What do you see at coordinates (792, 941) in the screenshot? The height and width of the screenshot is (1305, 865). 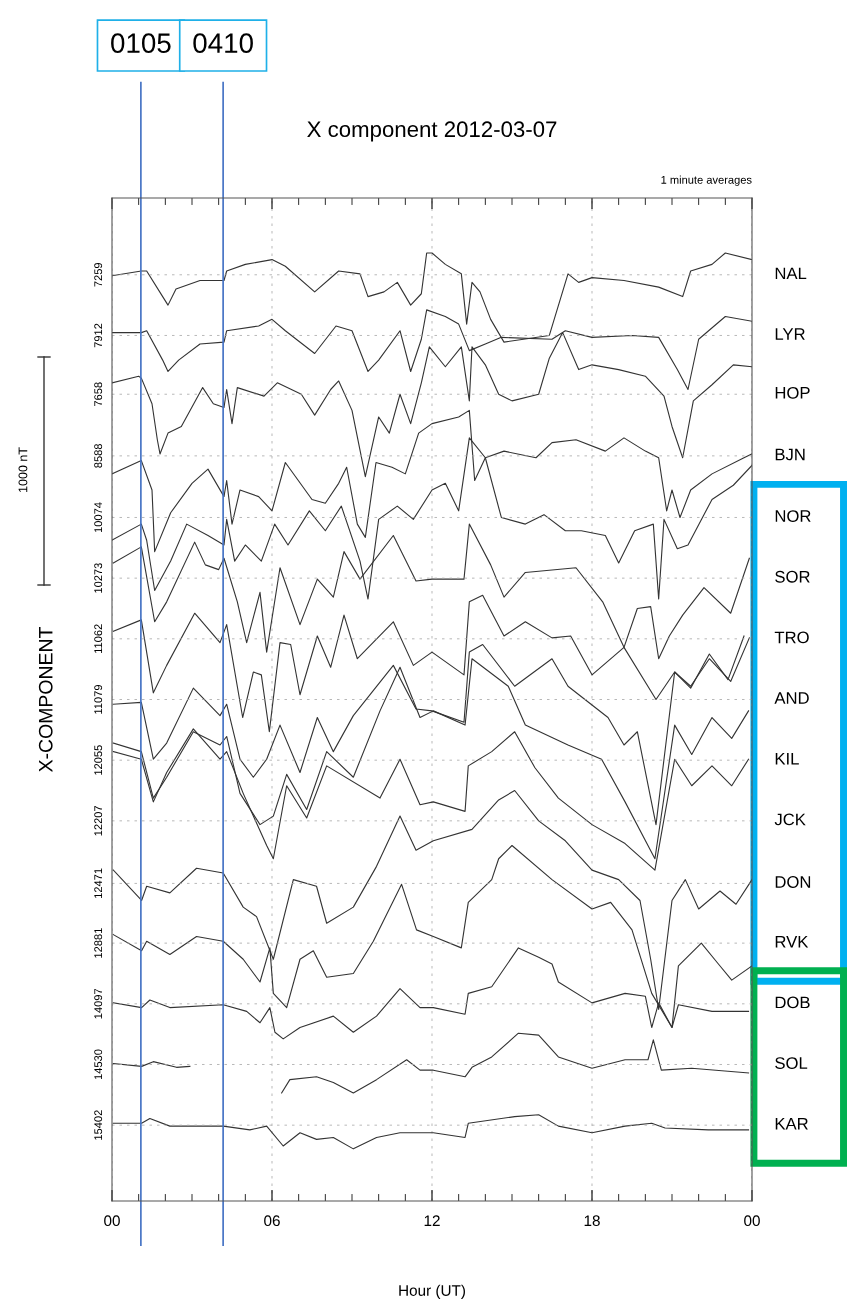 I see `series-label: RVK` at bounding box center [792, 941].